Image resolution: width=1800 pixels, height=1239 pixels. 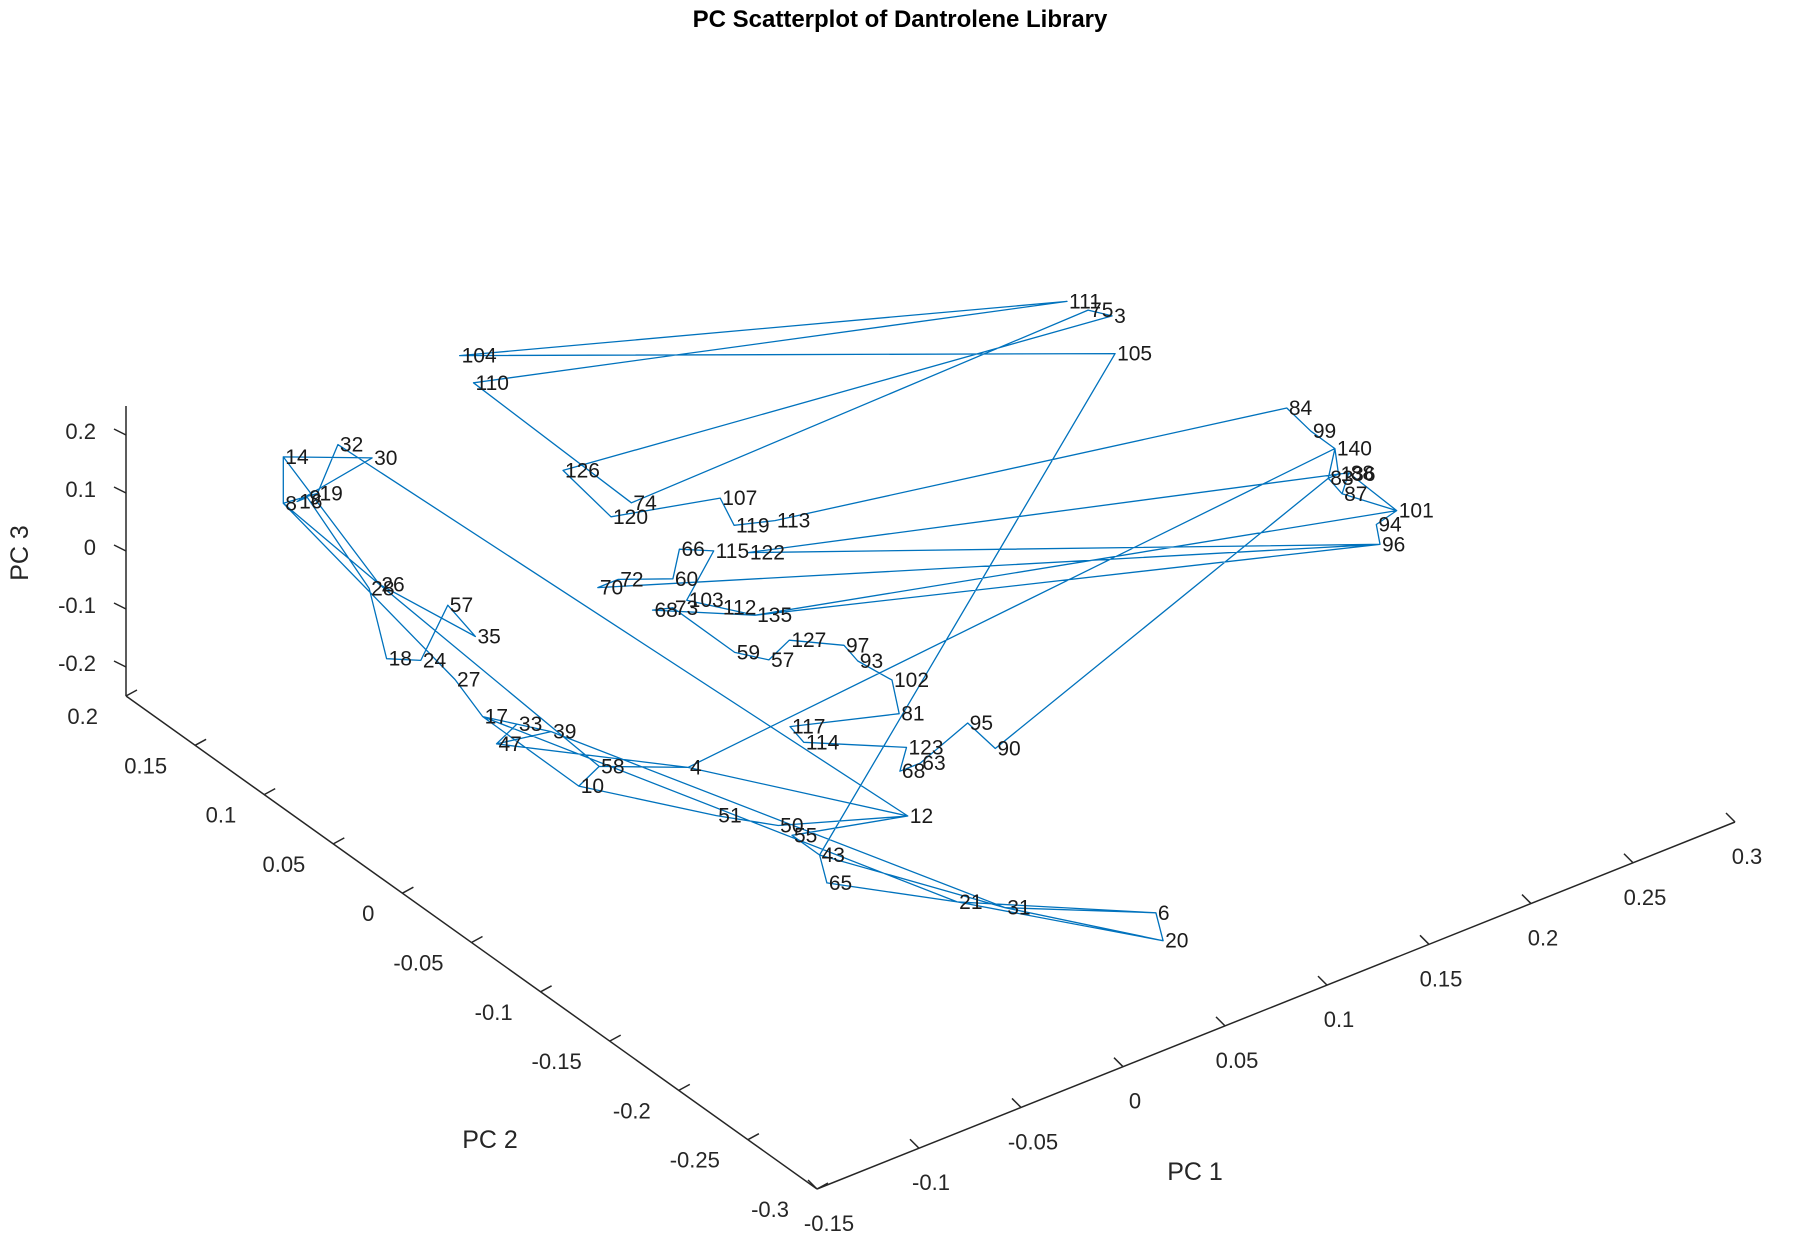 What do you see at coordinates (468, 679) in the screenshot?
I see `point-label: 27` at bounding box center [468, 679].